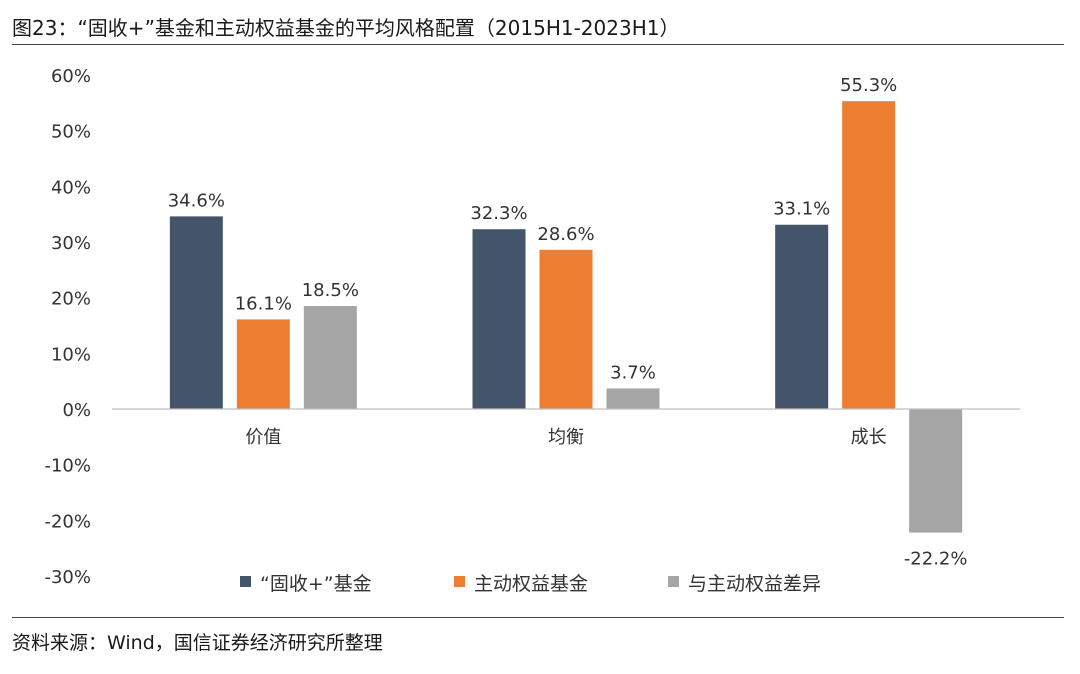 This screenshot has width=1080, height=674. I want to click on x-tick-label: 均衡, so click(566, 437).